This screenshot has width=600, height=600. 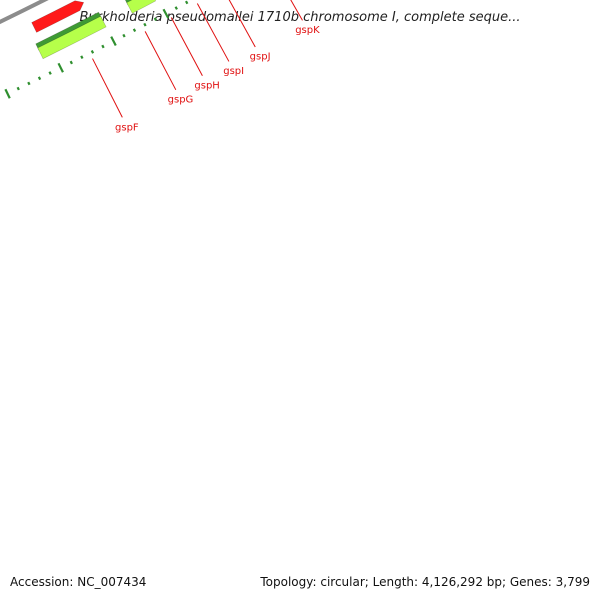 What do you see at coordinates (260, 57) in the screenshot?
I see `label-gspJ: gspJ` at bounding box center [260, 57].